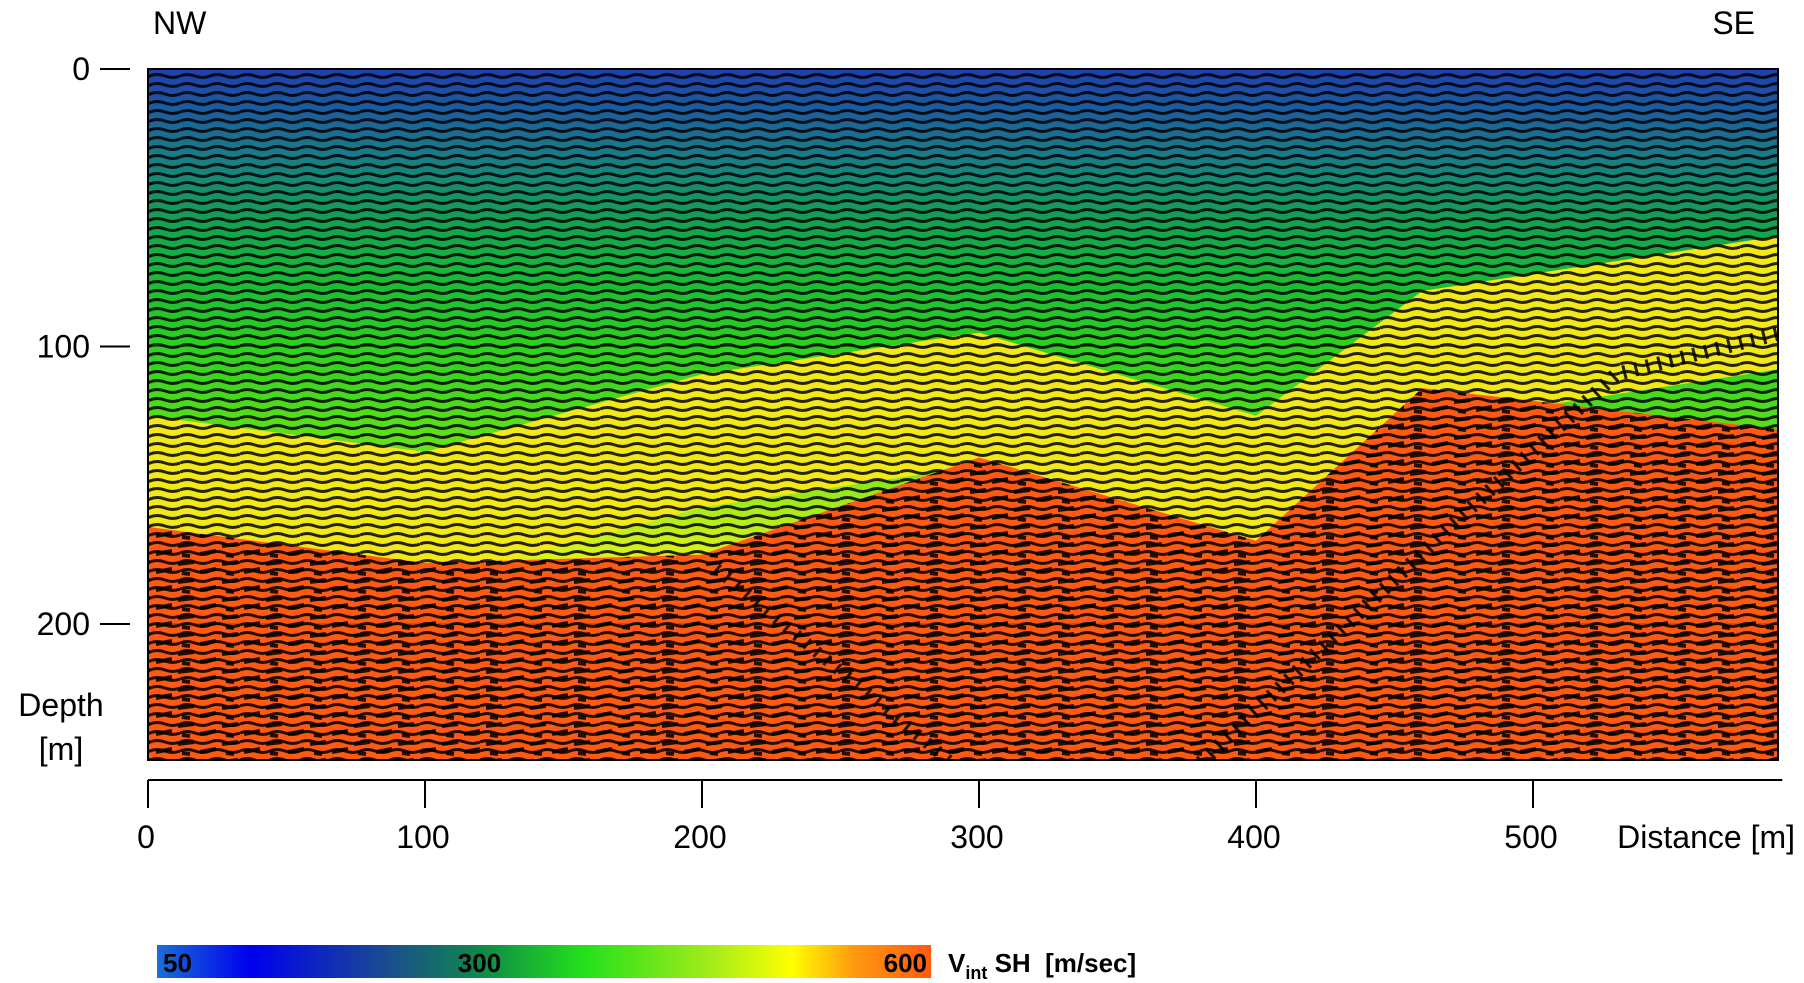 This screenshot has width=1804, height=983. Describe the element at coordinates (1253, 837) in the screenshot. I see `x-tick-label-400: 400` at that location.